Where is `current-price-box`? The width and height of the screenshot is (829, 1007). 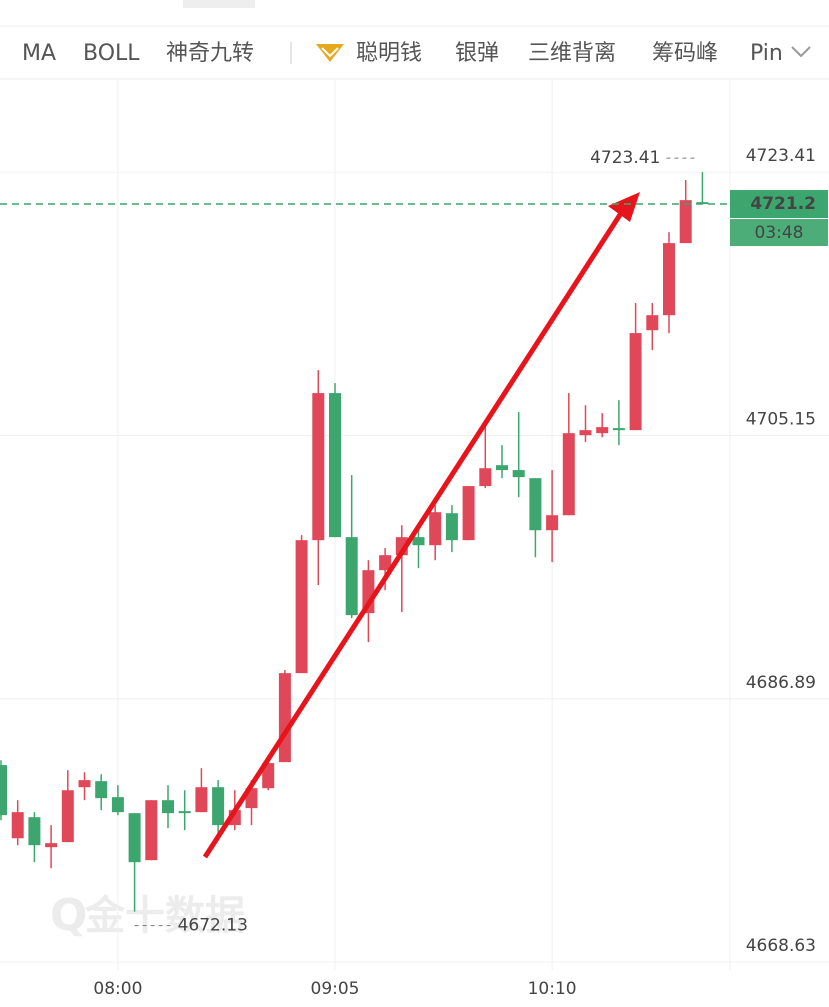
current-price-box is located at coordinates (779, 204).